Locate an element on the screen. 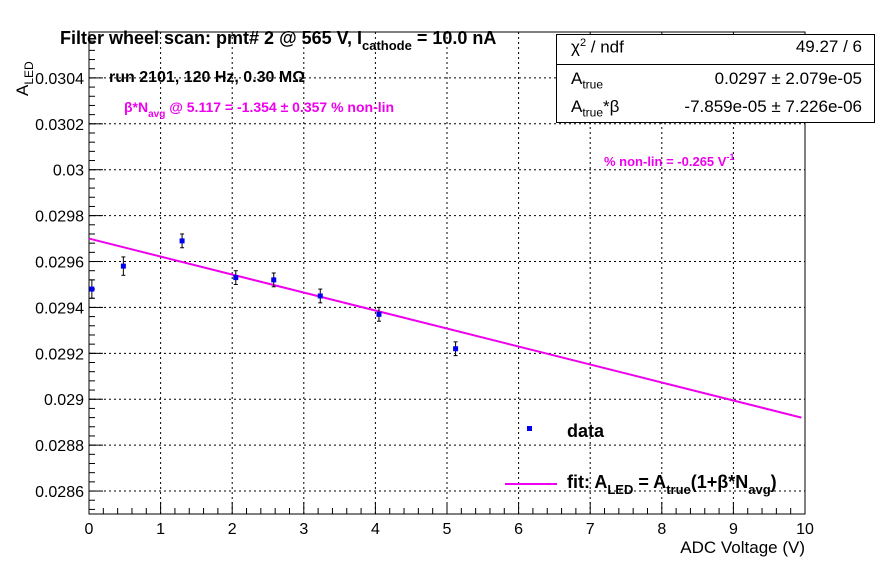 The width and height of the screenshot is (896, 572). x-tick-label: 7 is located at coordinates (590, 529).